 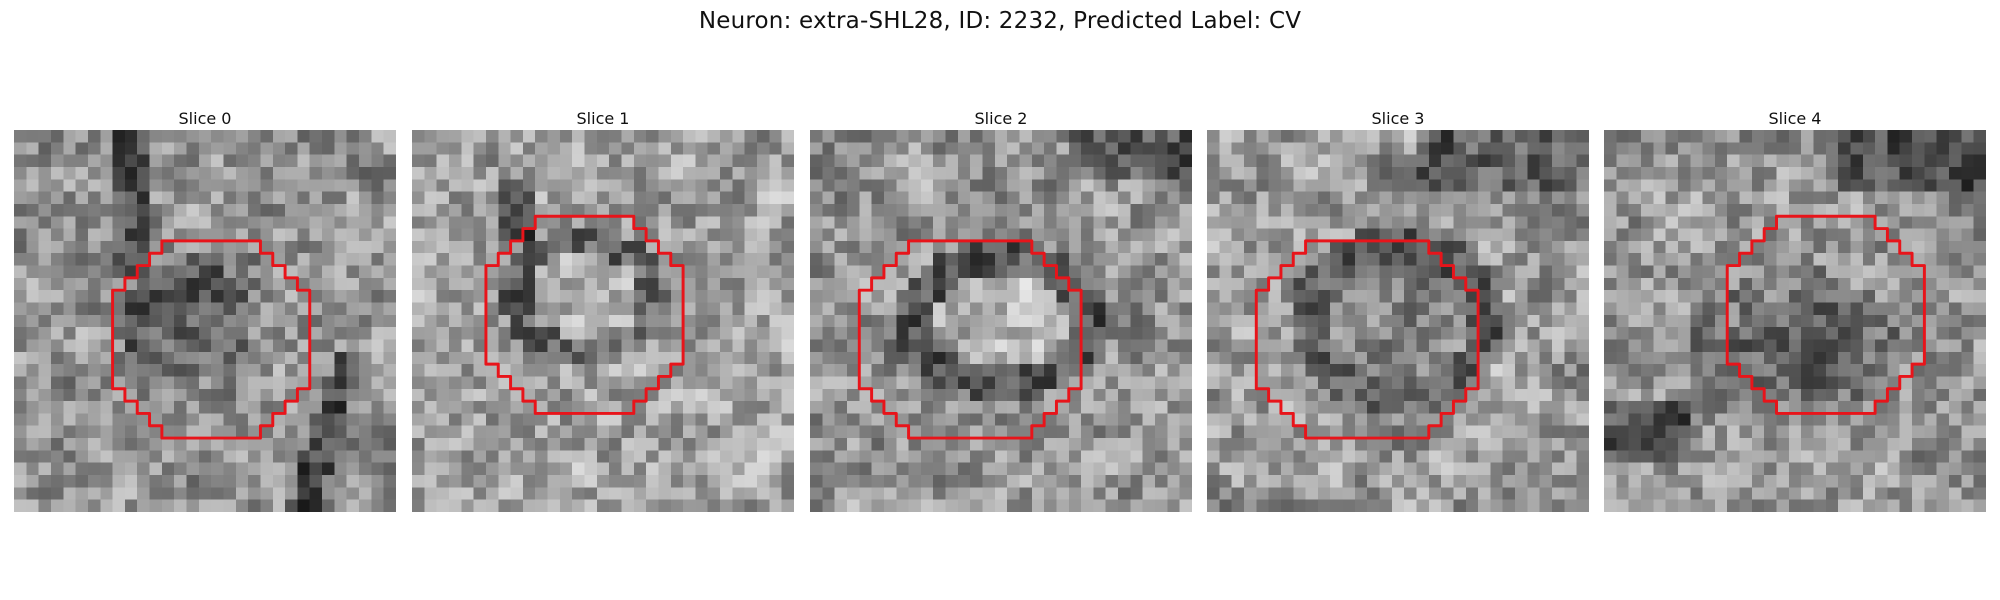 I want to click on slice-title: Slice 3, so click(x=1398, y=118).